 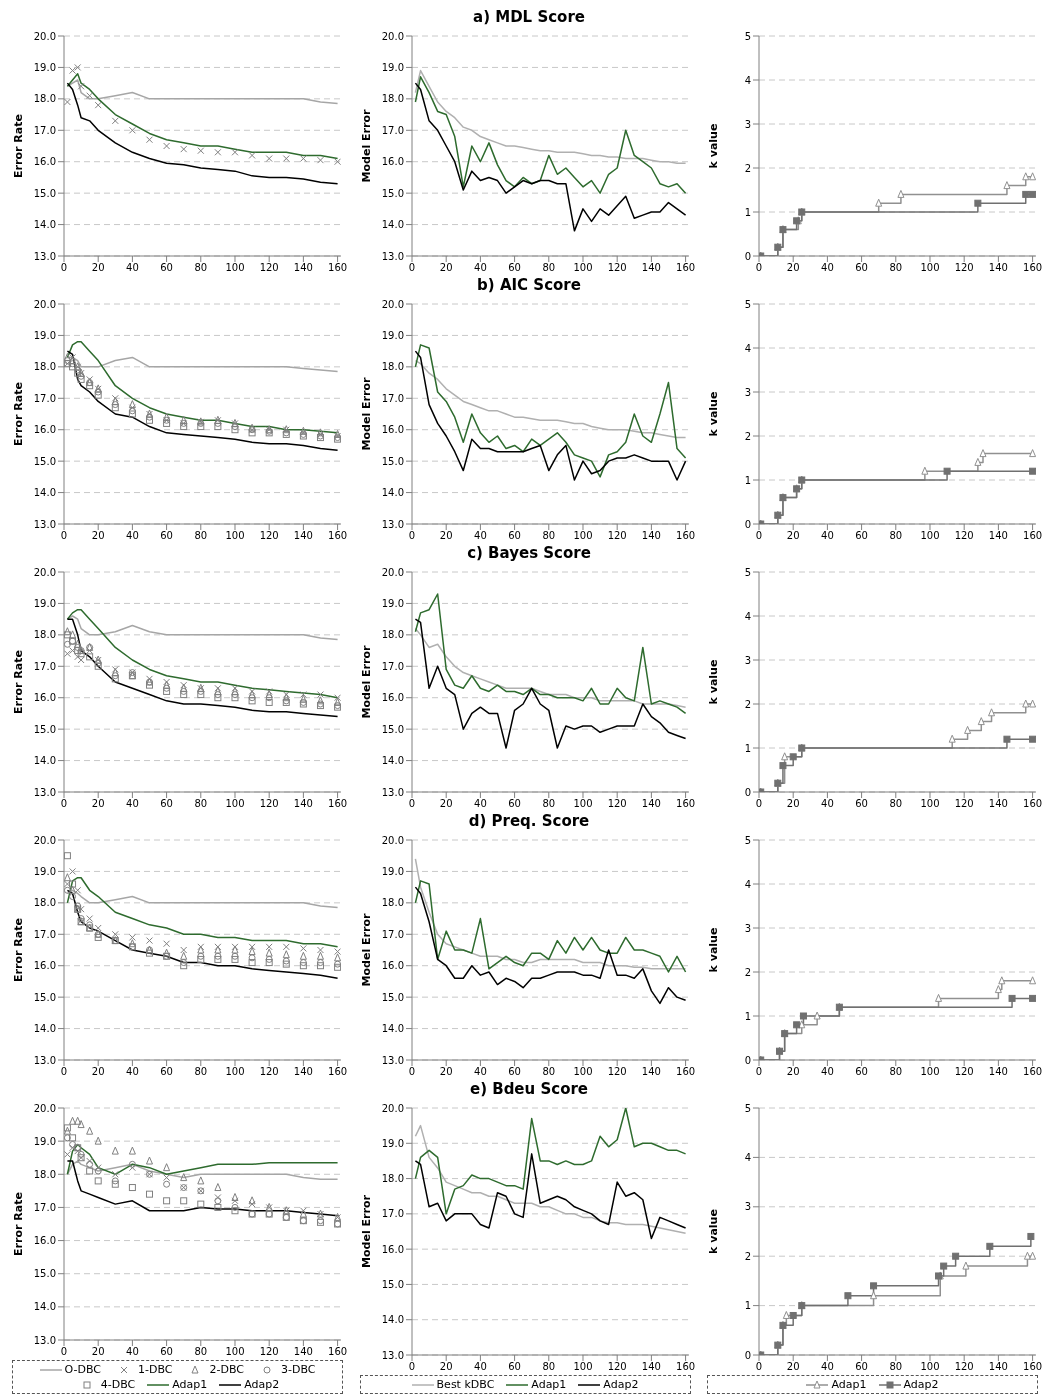 What do you see at coordinates (226, 1369) in the screenshot?
I see `legend-label: 2-DBC` at bounding box center [226, 1369].